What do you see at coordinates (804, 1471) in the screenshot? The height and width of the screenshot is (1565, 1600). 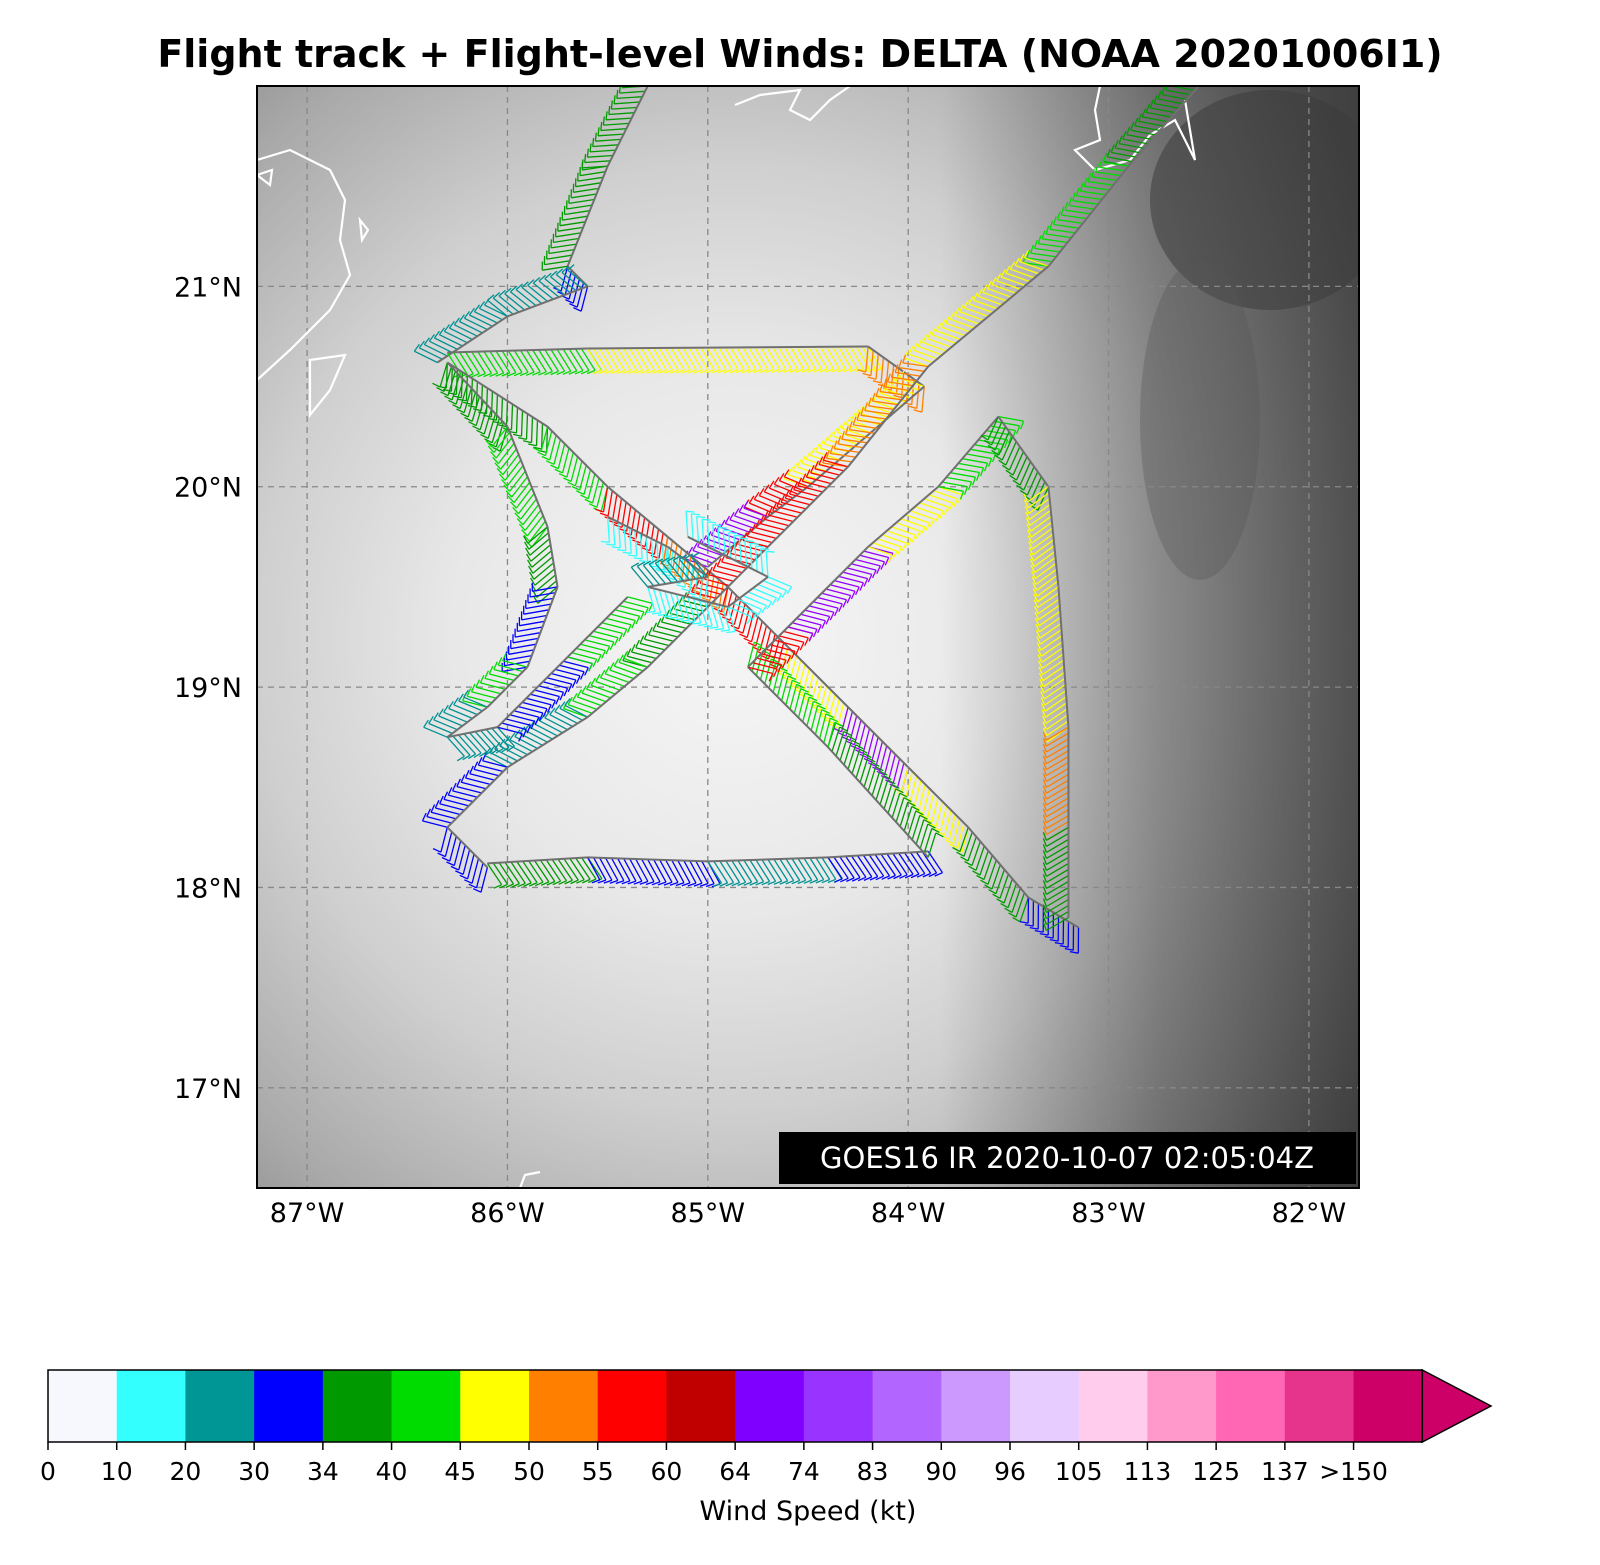 I see `colorbar-tick-11: 74` at bounding box center [804, 1471].